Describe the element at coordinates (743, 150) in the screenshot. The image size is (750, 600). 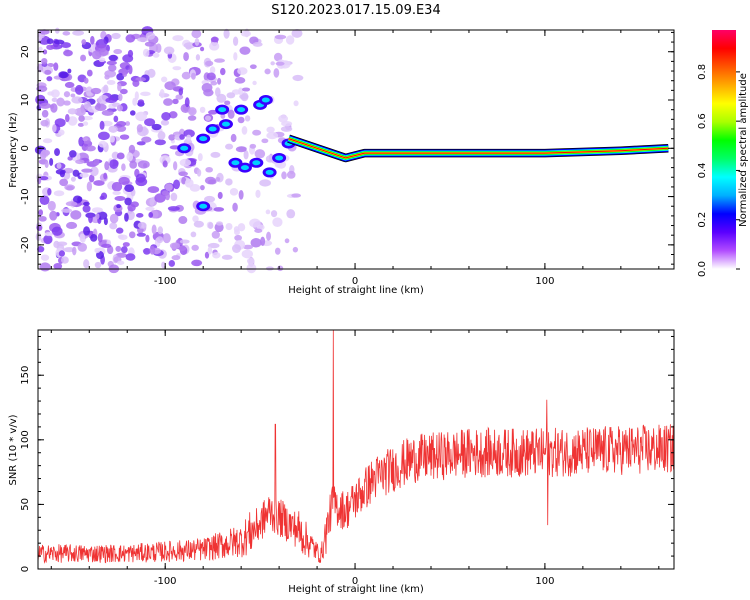
I see `colorbar-label: Normalized spectral amplitude` at that location.